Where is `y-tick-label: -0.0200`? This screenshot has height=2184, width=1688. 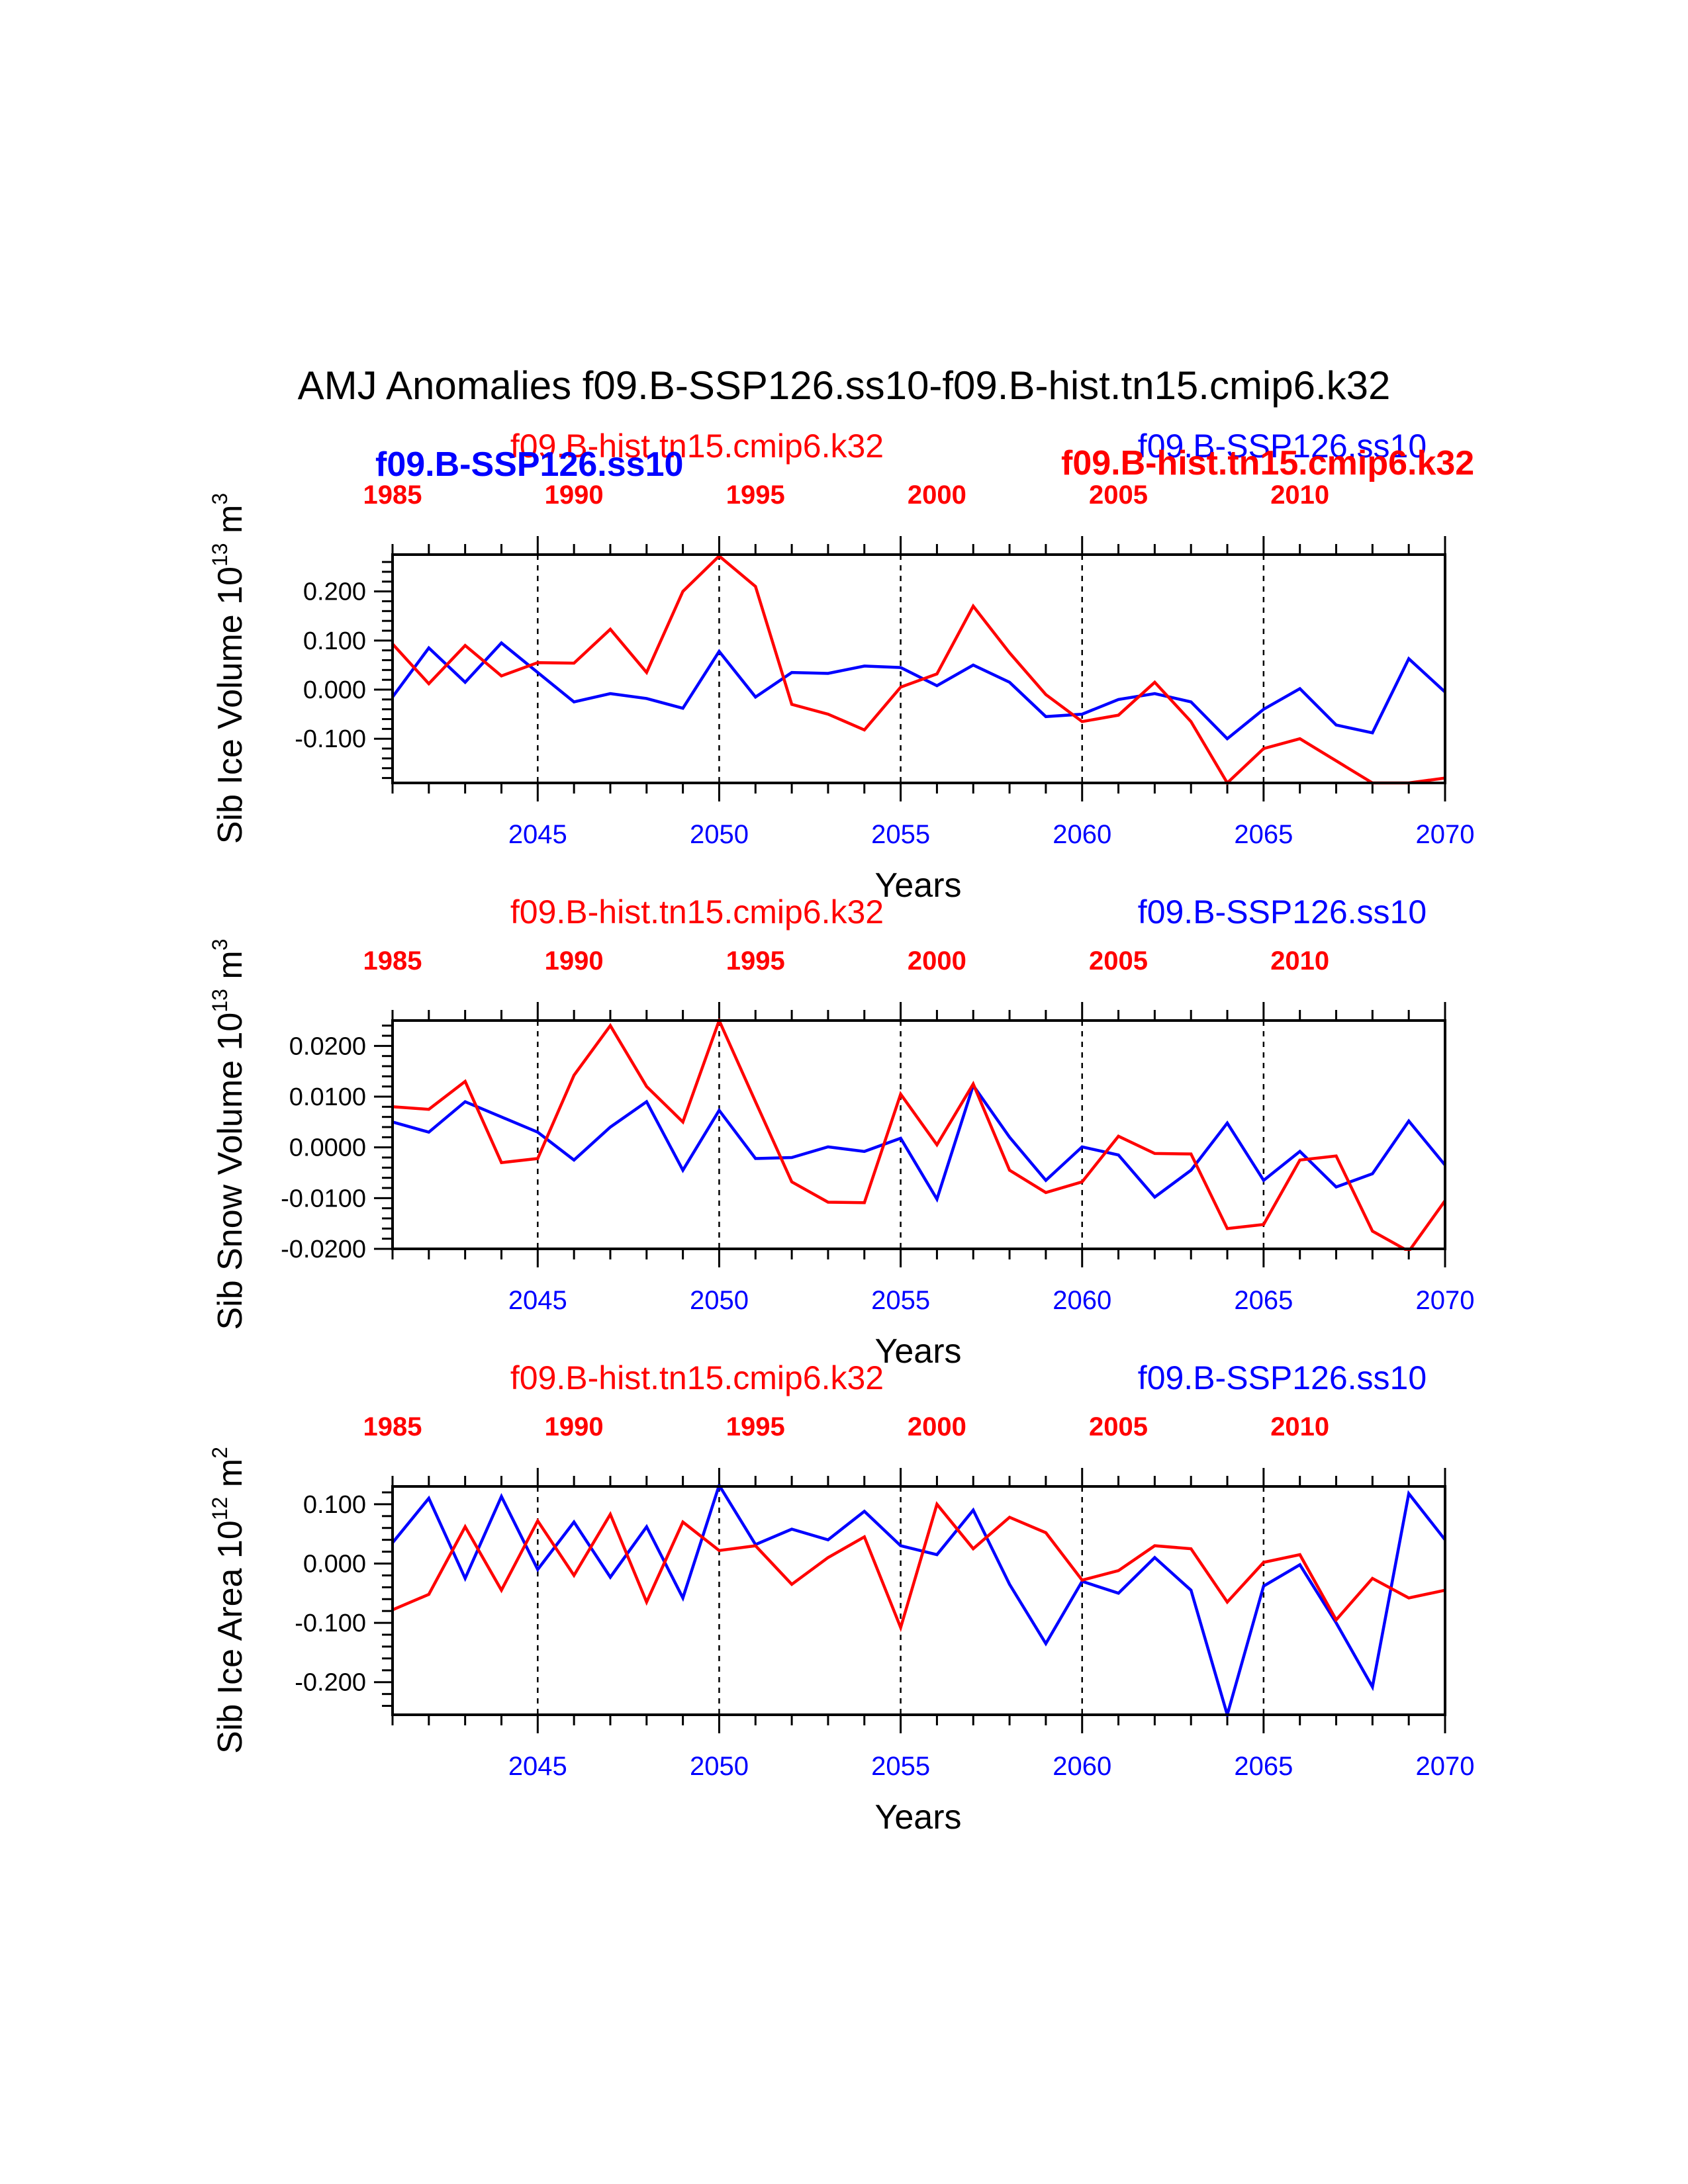 y-tick-label: -0.0200 is located at coordinates (323, 1250).